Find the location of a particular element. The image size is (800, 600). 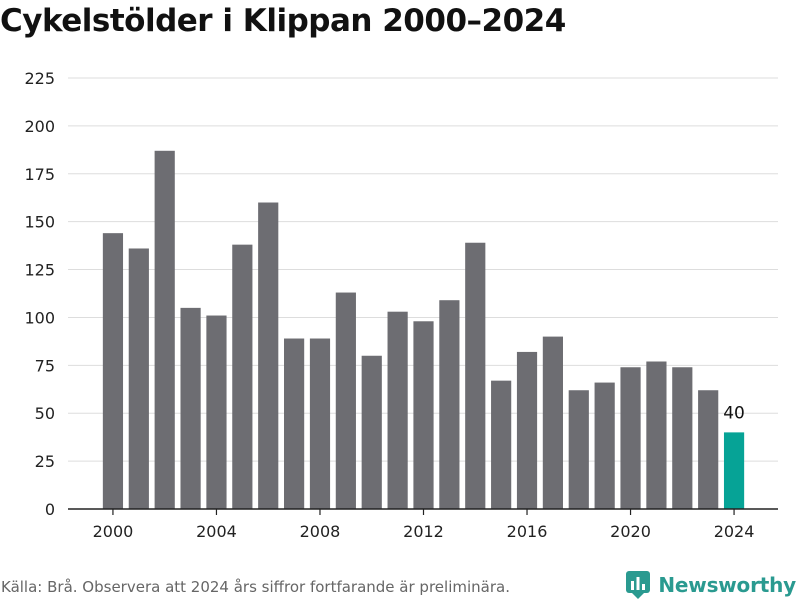

x-tick-label: 2016 is located at coordinates (527, 531).